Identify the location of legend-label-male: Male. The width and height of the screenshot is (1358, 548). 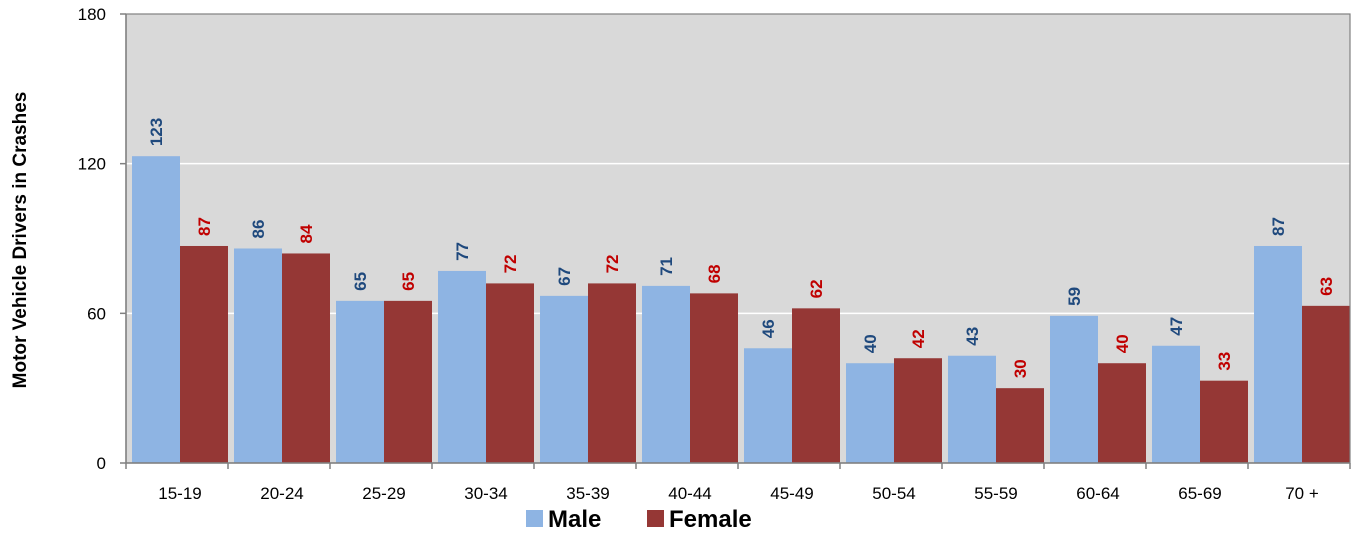
(574, 519).